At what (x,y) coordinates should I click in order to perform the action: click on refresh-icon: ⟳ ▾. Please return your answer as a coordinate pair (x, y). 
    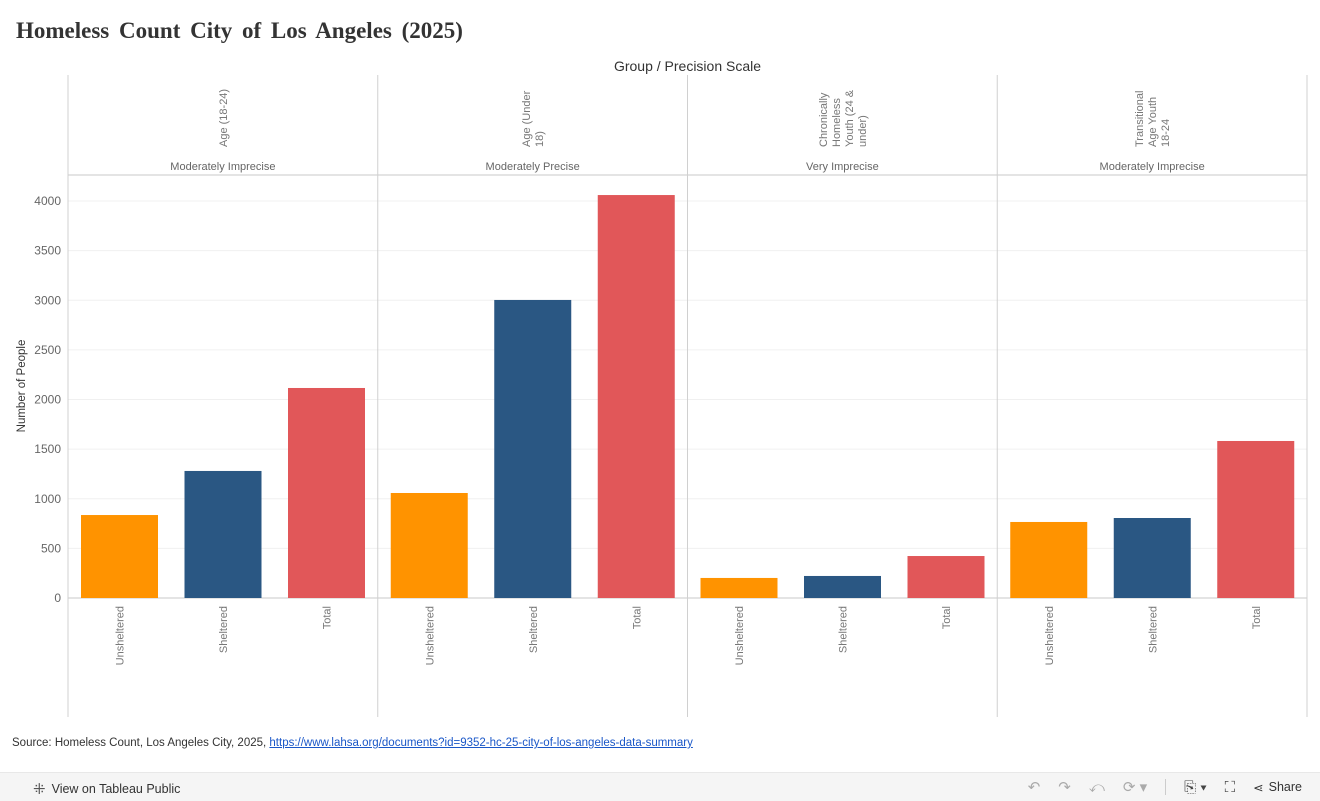
    Looking at the image, I should click on (1135, 787).